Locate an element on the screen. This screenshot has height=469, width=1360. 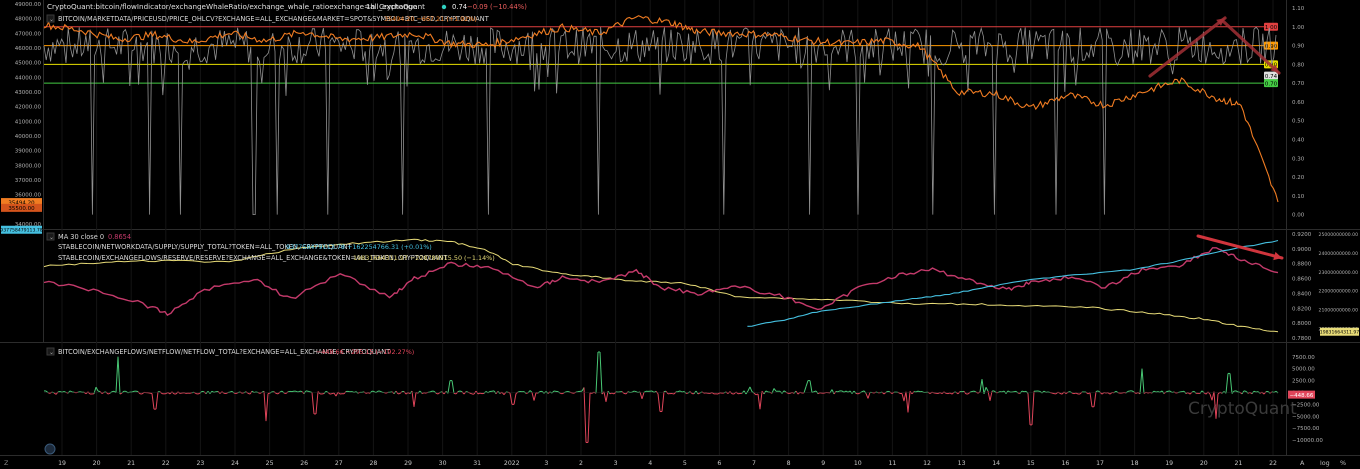
collapse-pane3-button is located at coordinates (50, 351).